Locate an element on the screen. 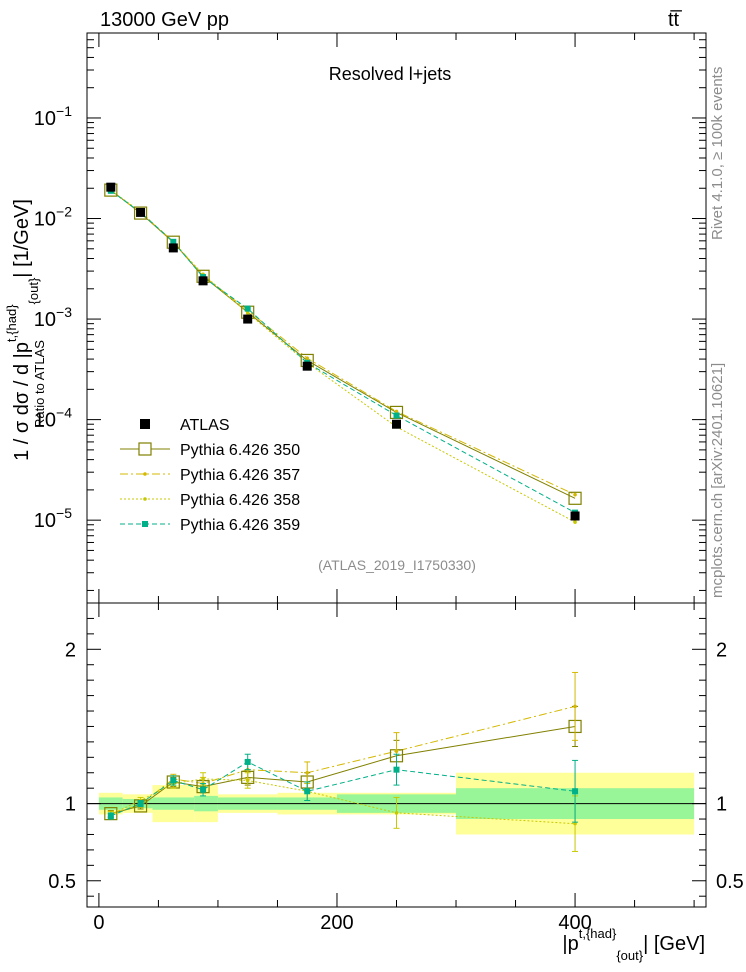 This screenshot has height=972, width=746. ratio-tick-label-right: 2 is located at coordinates (721, 650).